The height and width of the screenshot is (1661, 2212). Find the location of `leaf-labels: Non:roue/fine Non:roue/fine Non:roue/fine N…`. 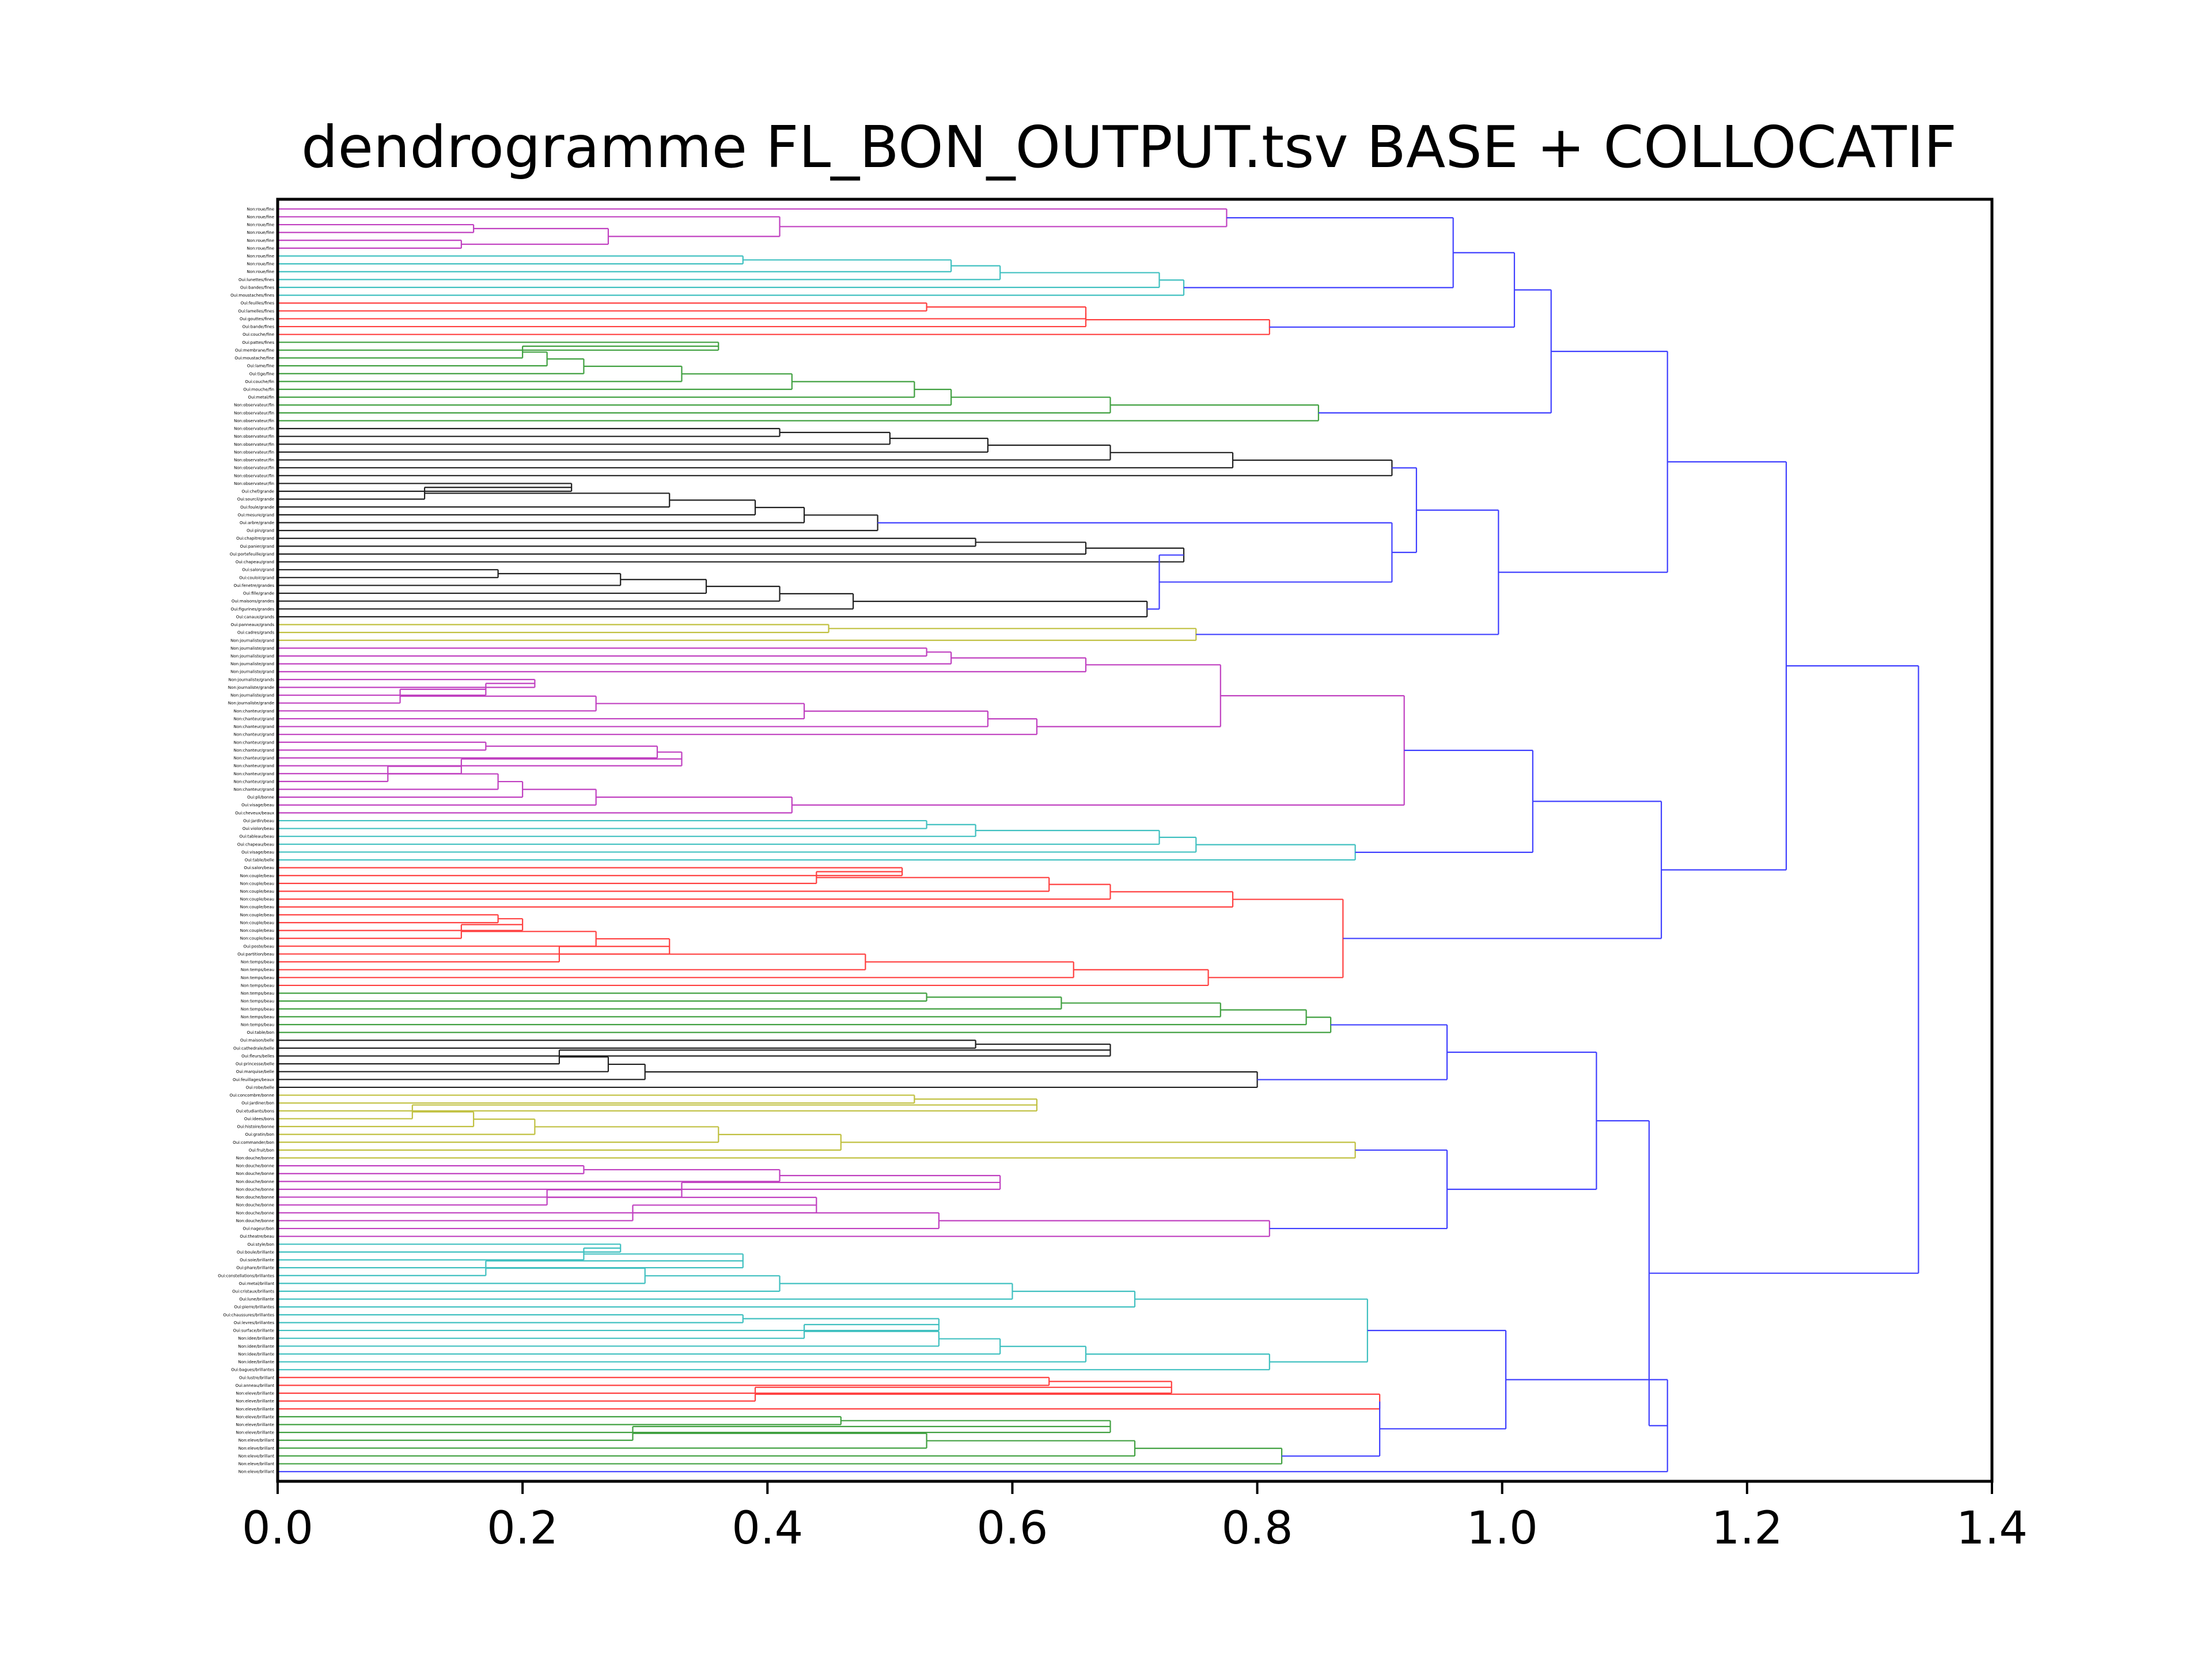

leaf-labels: Non:roue/fine Non:roue/fine Non:roue/fine N… is located at coordinates (246, 840).